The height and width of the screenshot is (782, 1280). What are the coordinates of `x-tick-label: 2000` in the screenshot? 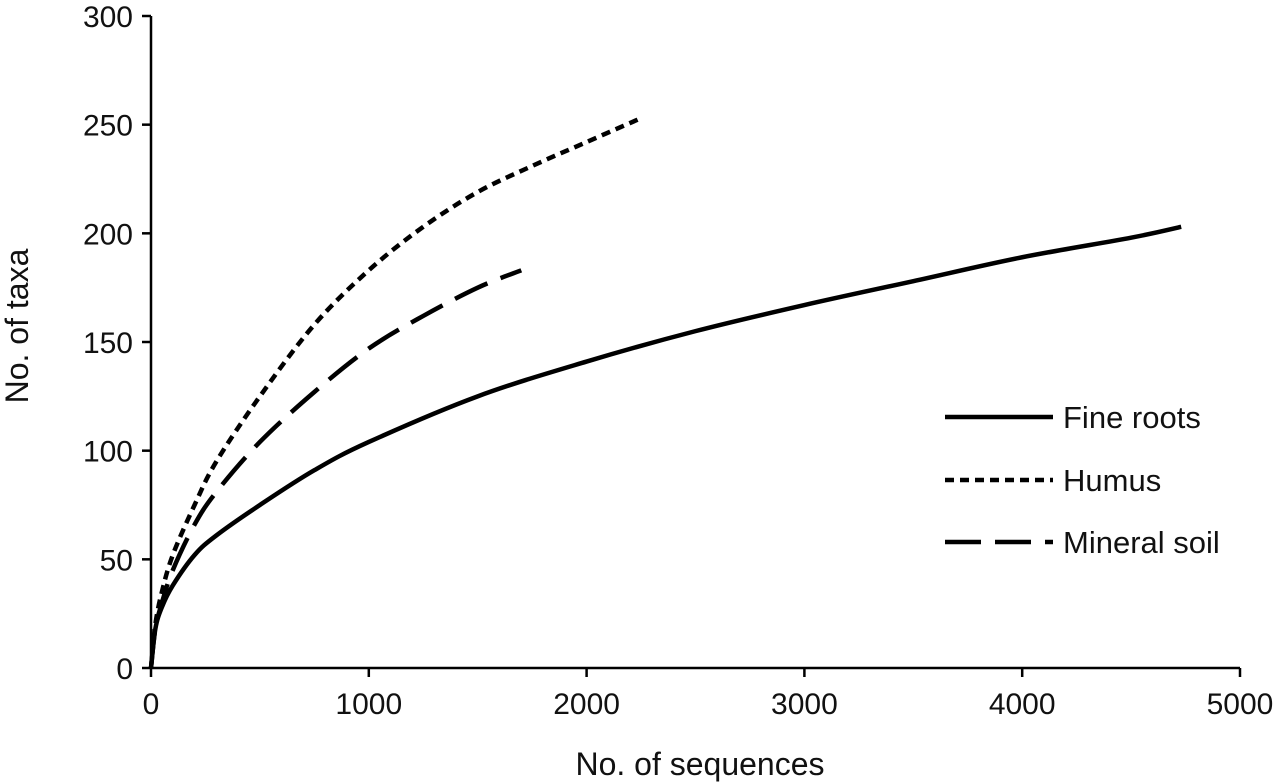 It's located at (586, 704).